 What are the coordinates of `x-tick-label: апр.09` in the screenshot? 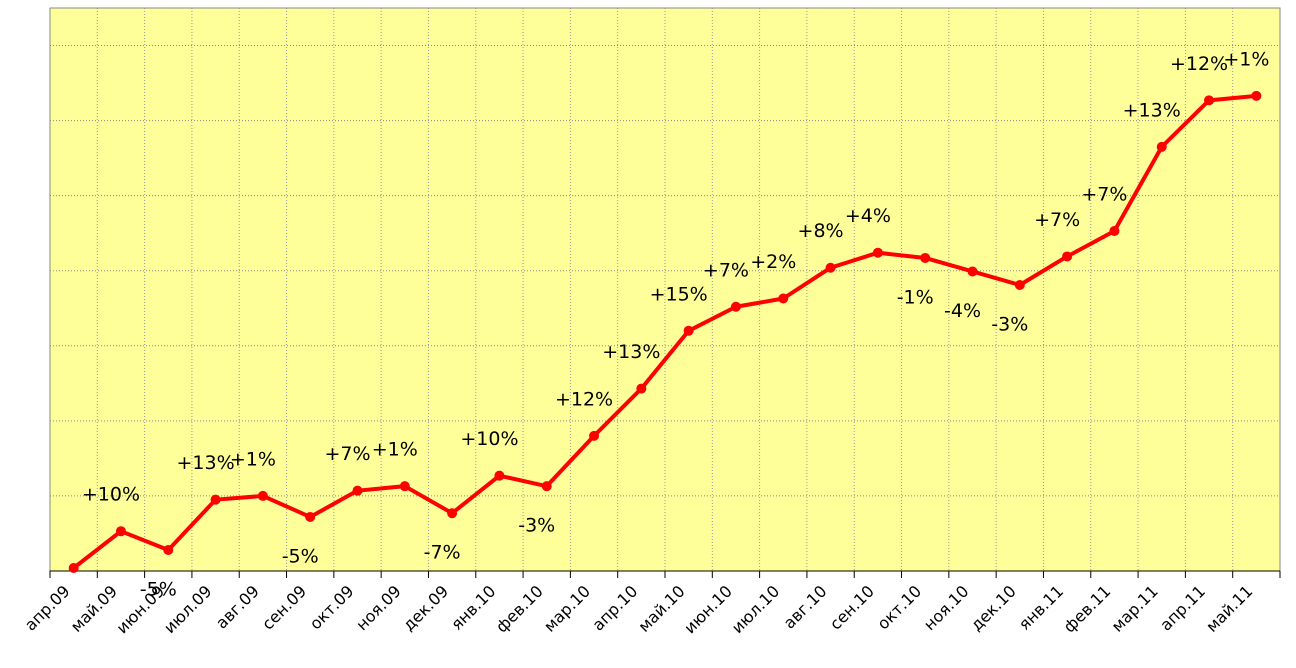 It's located at (47, 608).